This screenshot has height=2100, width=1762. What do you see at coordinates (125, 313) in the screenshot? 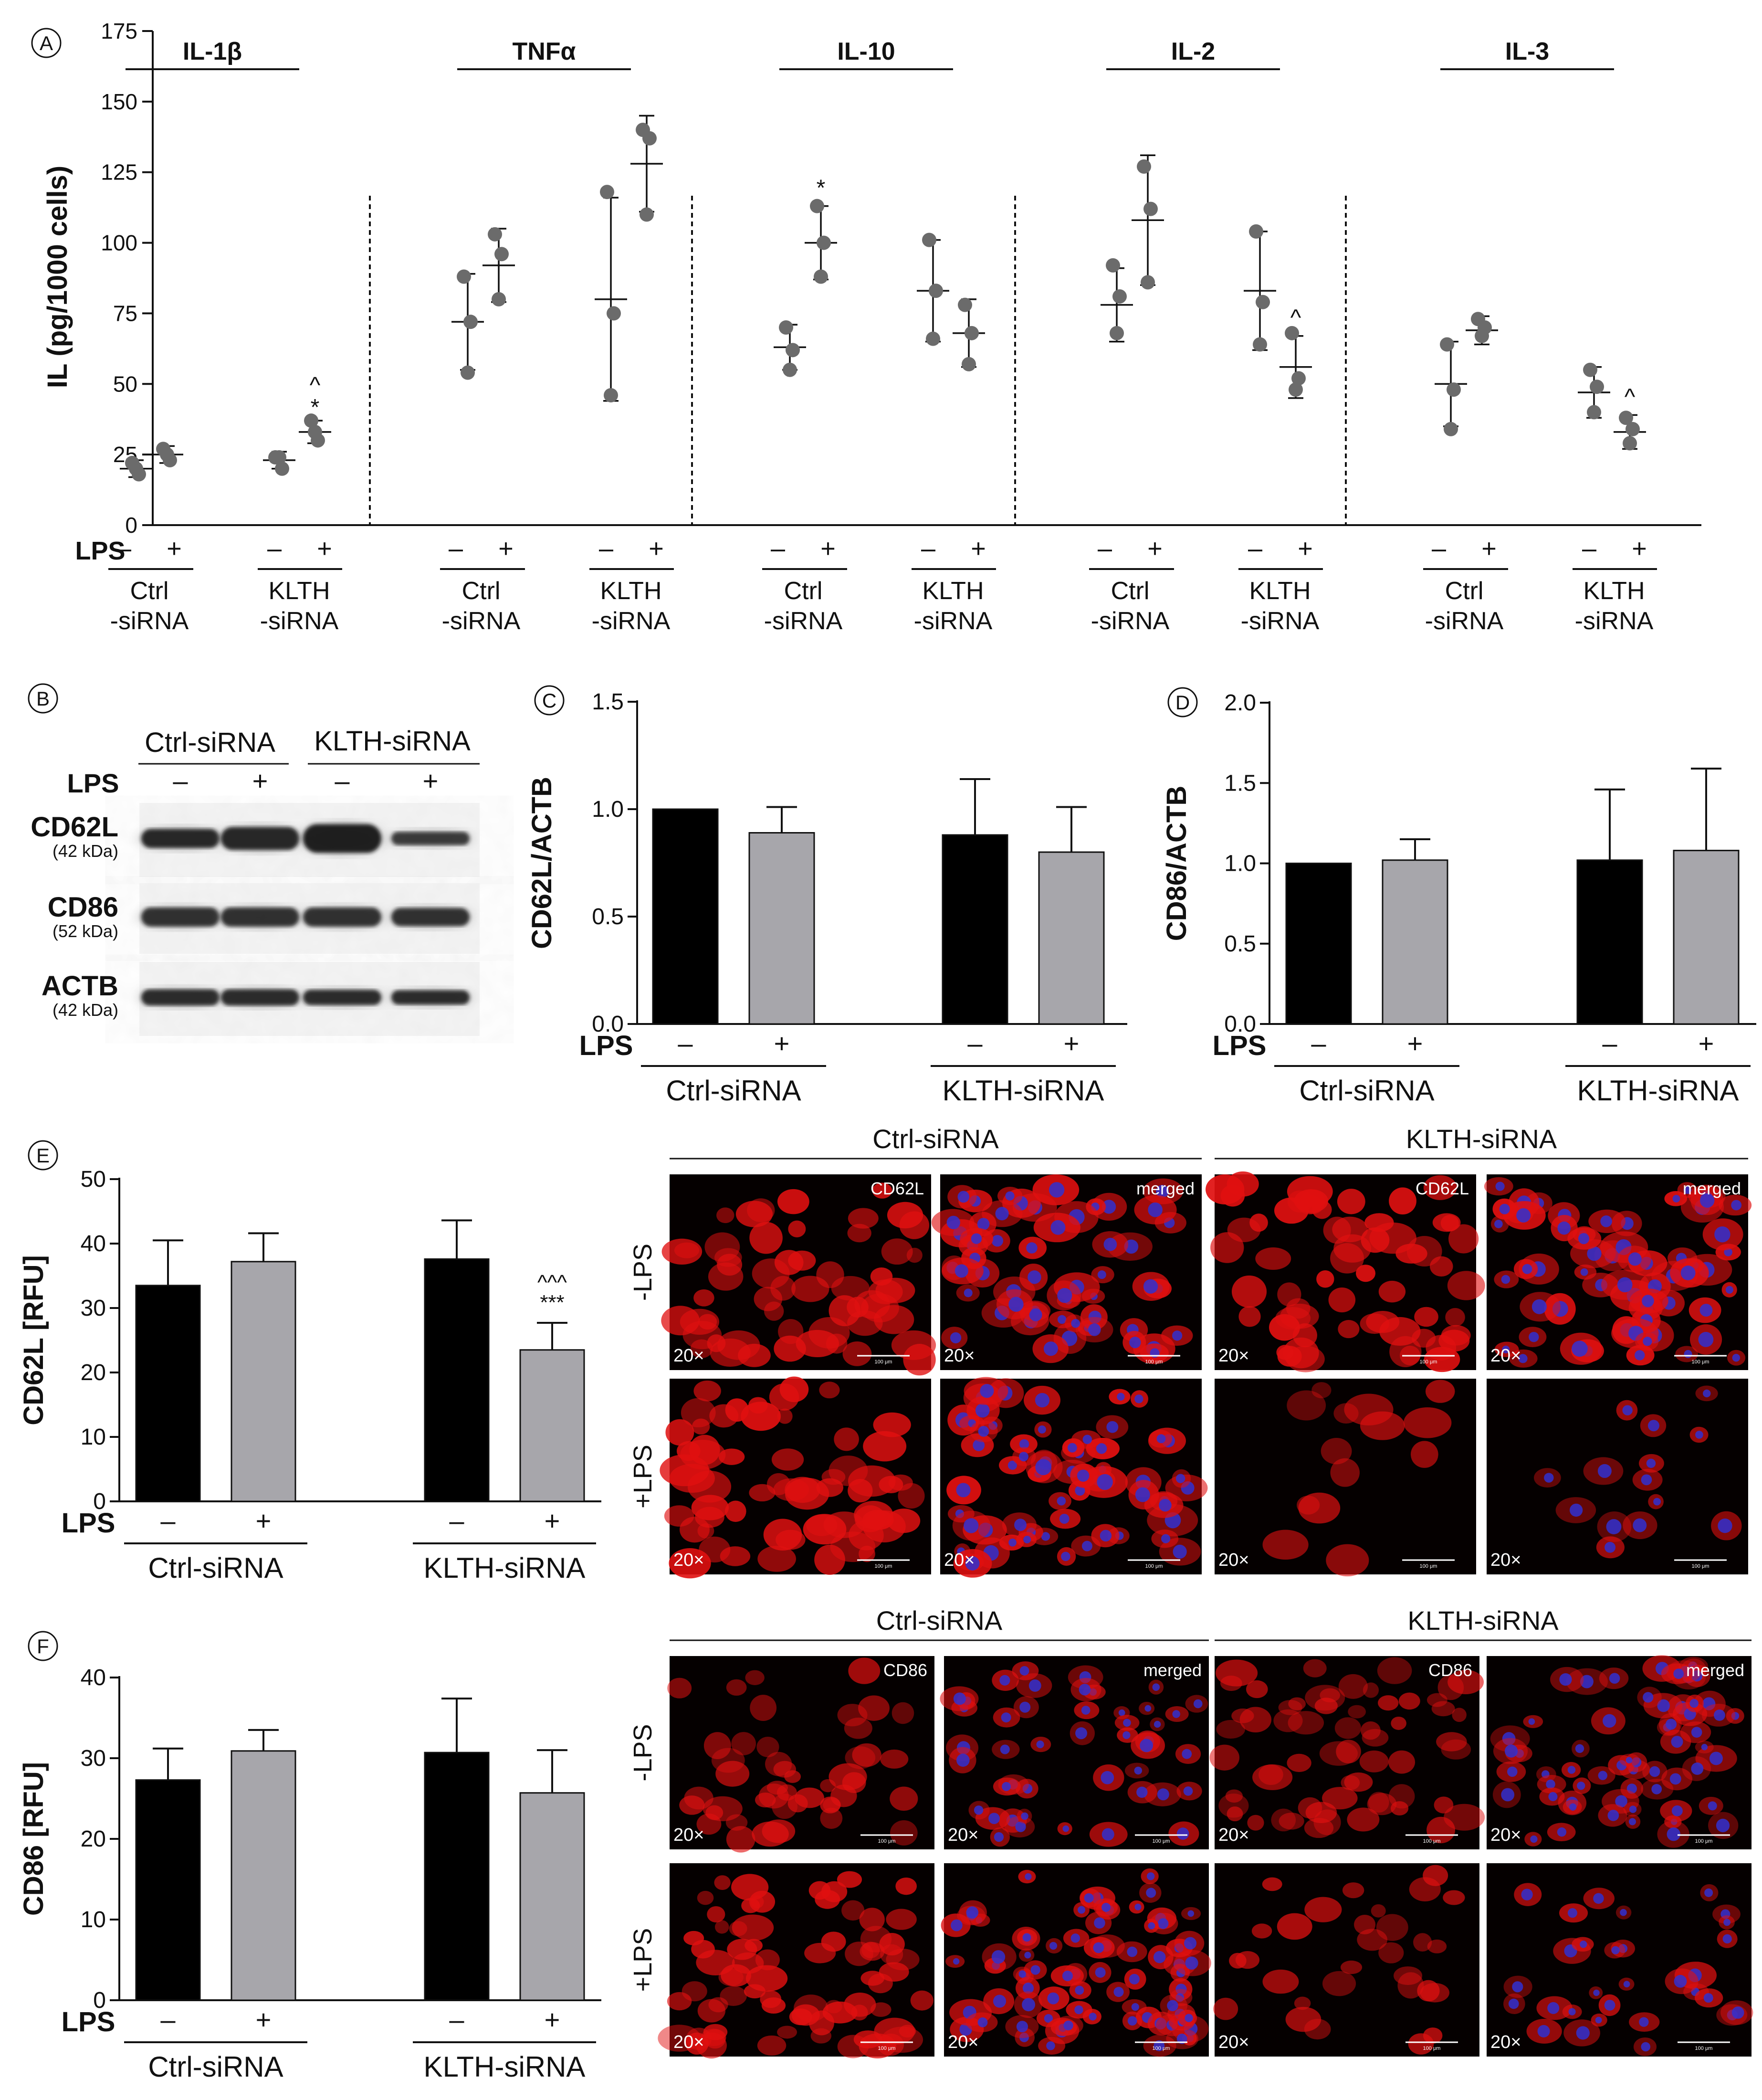
I see `y-tick-label: 75` at bounding box center [125, 313].